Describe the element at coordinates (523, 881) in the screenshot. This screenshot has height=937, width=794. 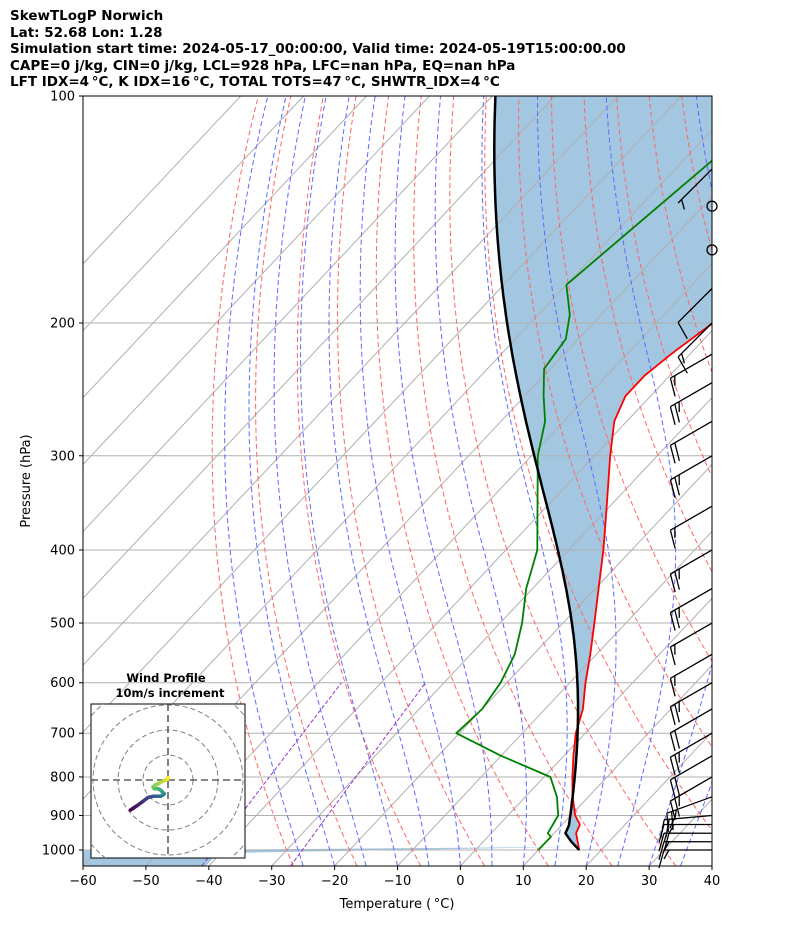
I see `x-tick-label: 10` at that location.